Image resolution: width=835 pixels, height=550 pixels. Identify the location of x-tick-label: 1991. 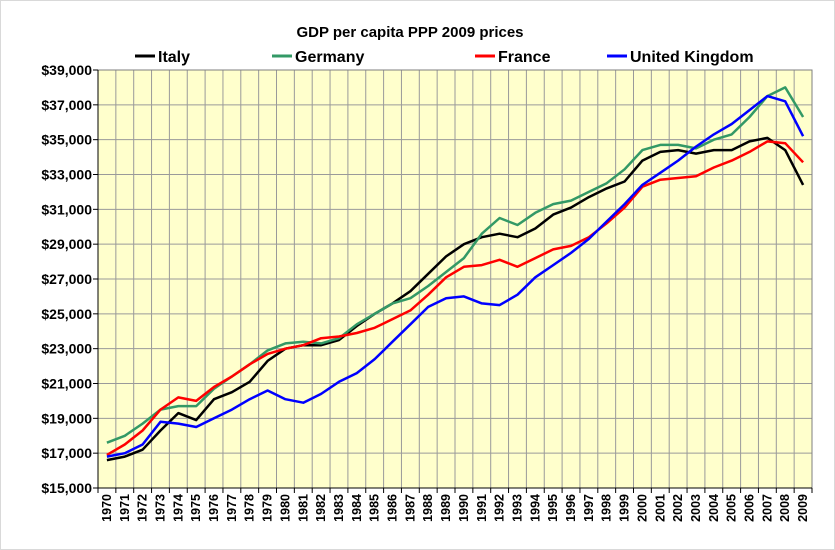
(482, 508).